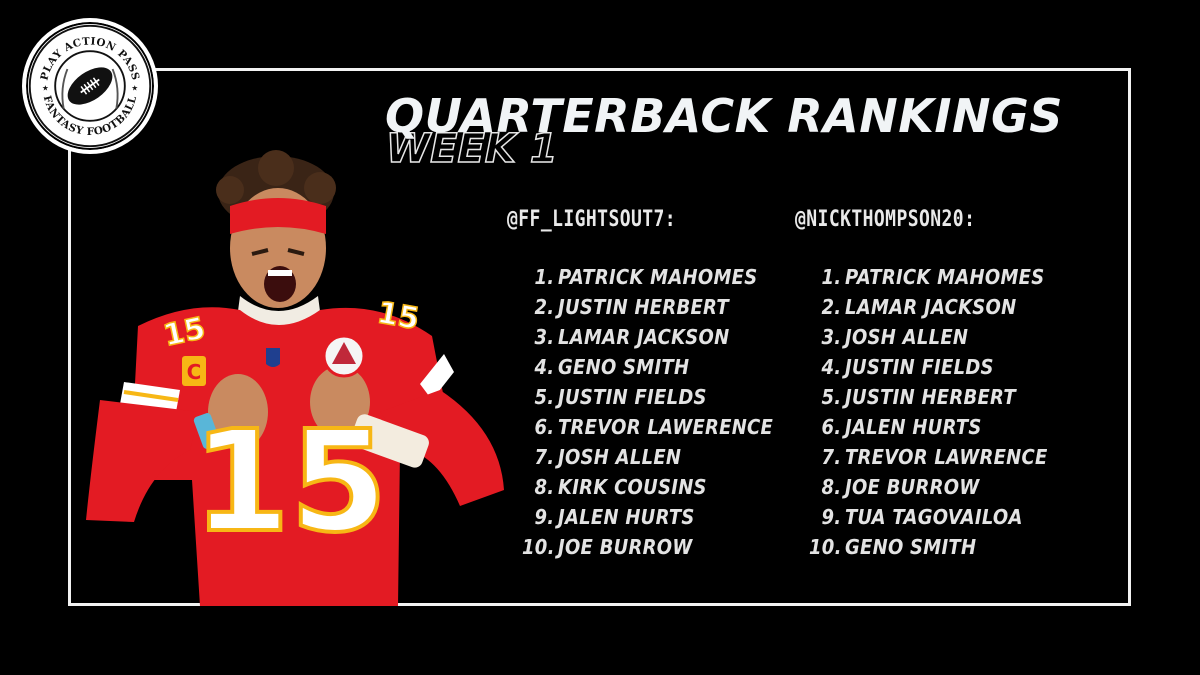 The width and height of the screenshot is (1200, 675). Describe the element at coordinates (724, 116) in the screenshot. I see `page-title: QUARTERBACK RANKINGS` at that location.